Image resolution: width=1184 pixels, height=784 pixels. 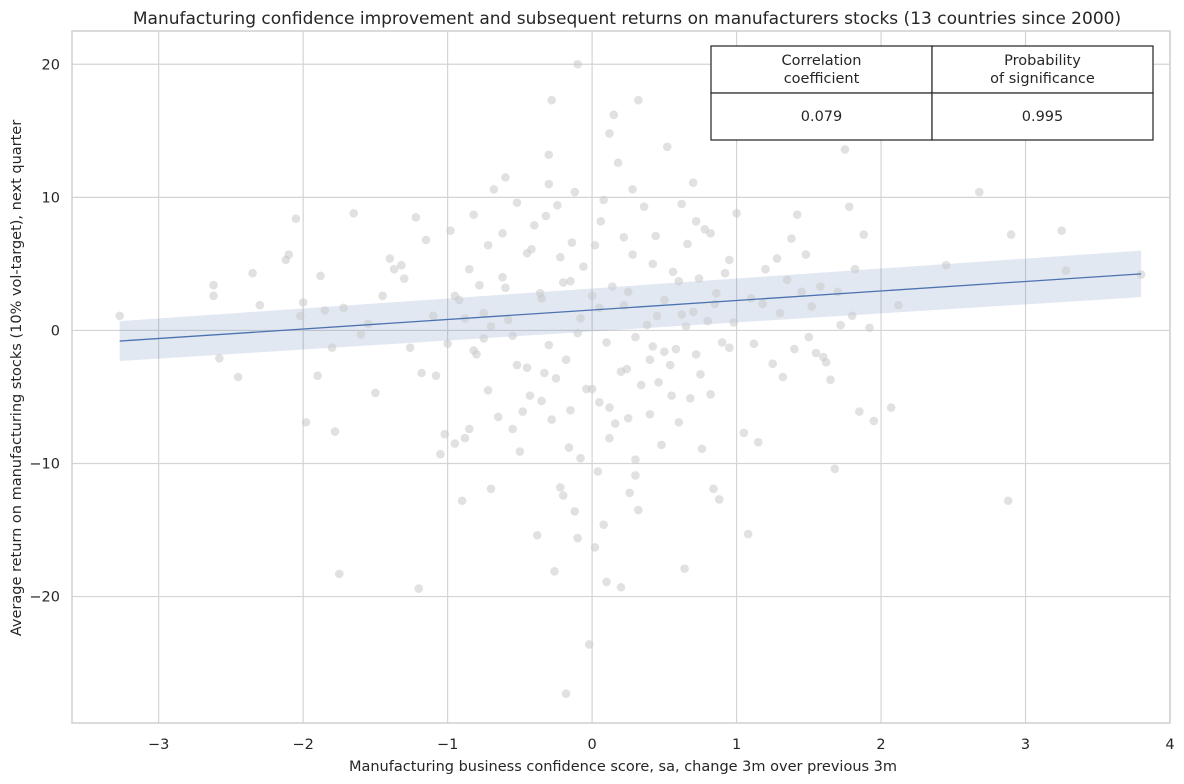 What do you see at coordinates (158, 745) in the screenshot?
I see `x-tick-label: −3` at bounding box center [158, 745].